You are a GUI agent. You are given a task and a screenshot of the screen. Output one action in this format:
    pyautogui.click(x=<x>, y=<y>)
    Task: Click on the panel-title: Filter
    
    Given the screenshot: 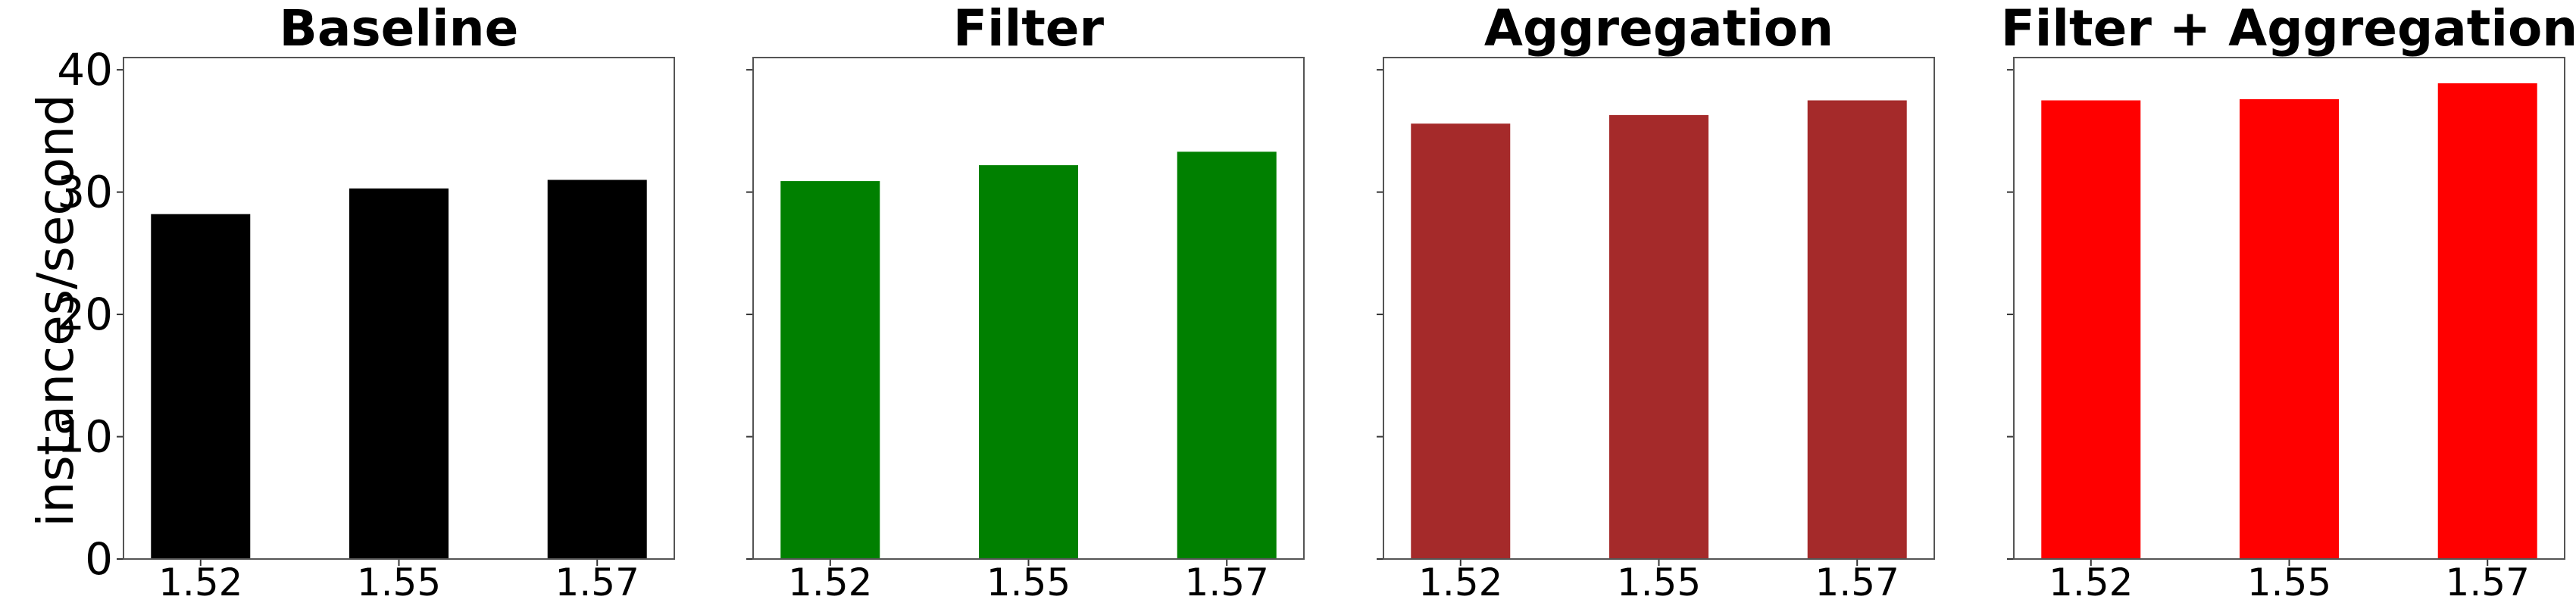 What is the action you would take?
    pyautogui.click(x=1029, y=29)
    